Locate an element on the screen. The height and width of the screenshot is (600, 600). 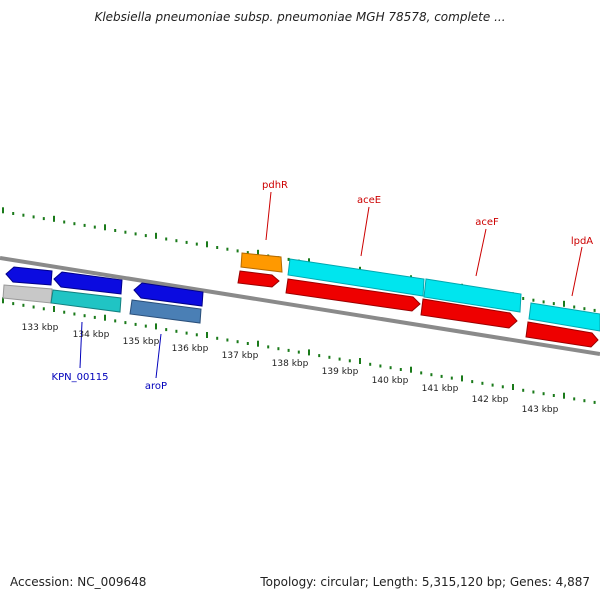
leader-pdhR is located at coordinates (268, 216).